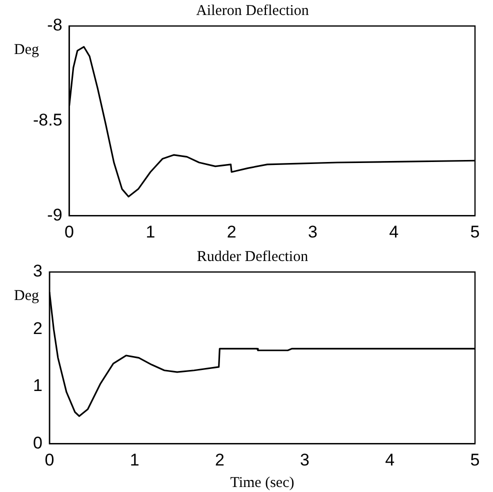 This screenshot has height=492, width=493. What do you see at coordinates (54, 25) in the screenshot?
I see `y-tick-label: -8` at bounding box center [54, 25].